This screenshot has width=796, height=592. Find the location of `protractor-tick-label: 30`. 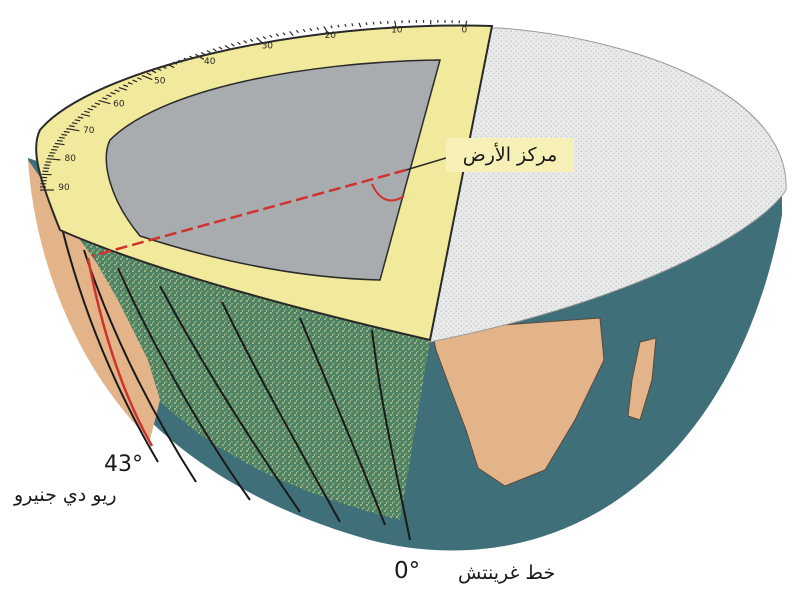

protractor-tick-label: 30 is located at coordinates (268, 47).